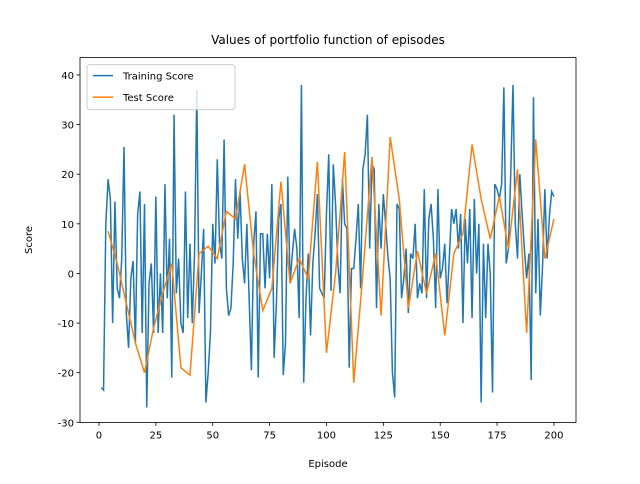 The width and height of the screenshot is (640, 484). What do you see at coordinates (440, 435) in the screenshot?
I see `x-tick-label: 150` at bounding box center [440, 435].